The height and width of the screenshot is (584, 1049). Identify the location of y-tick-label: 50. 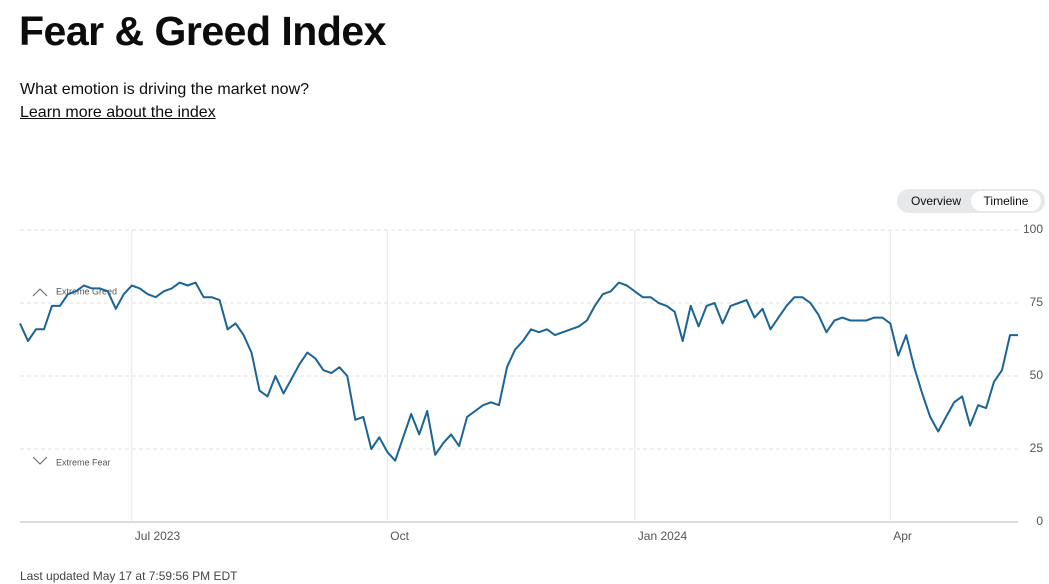
(1037, 375).